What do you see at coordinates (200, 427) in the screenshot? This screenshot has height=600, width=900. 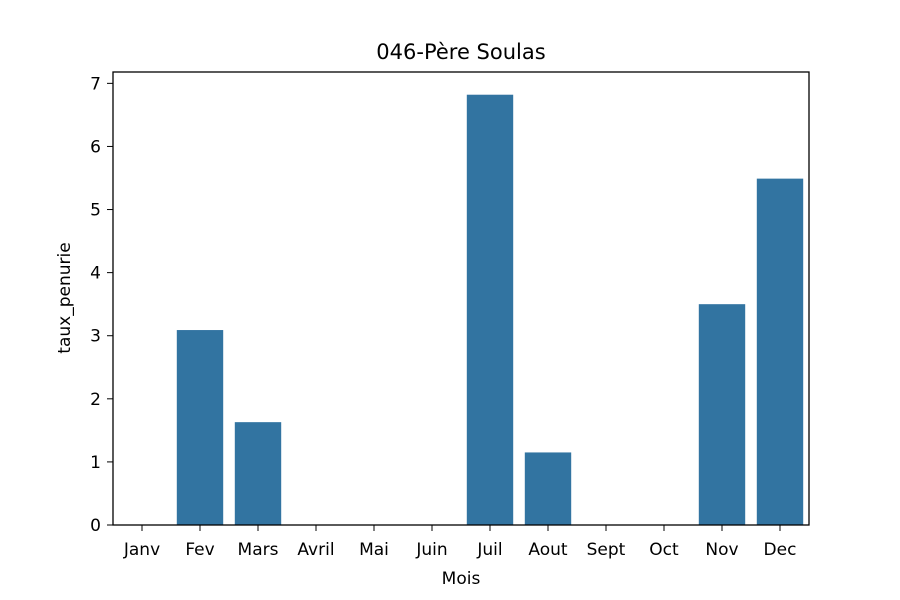 I see `bar-fev` at bounding box center [200, 427].